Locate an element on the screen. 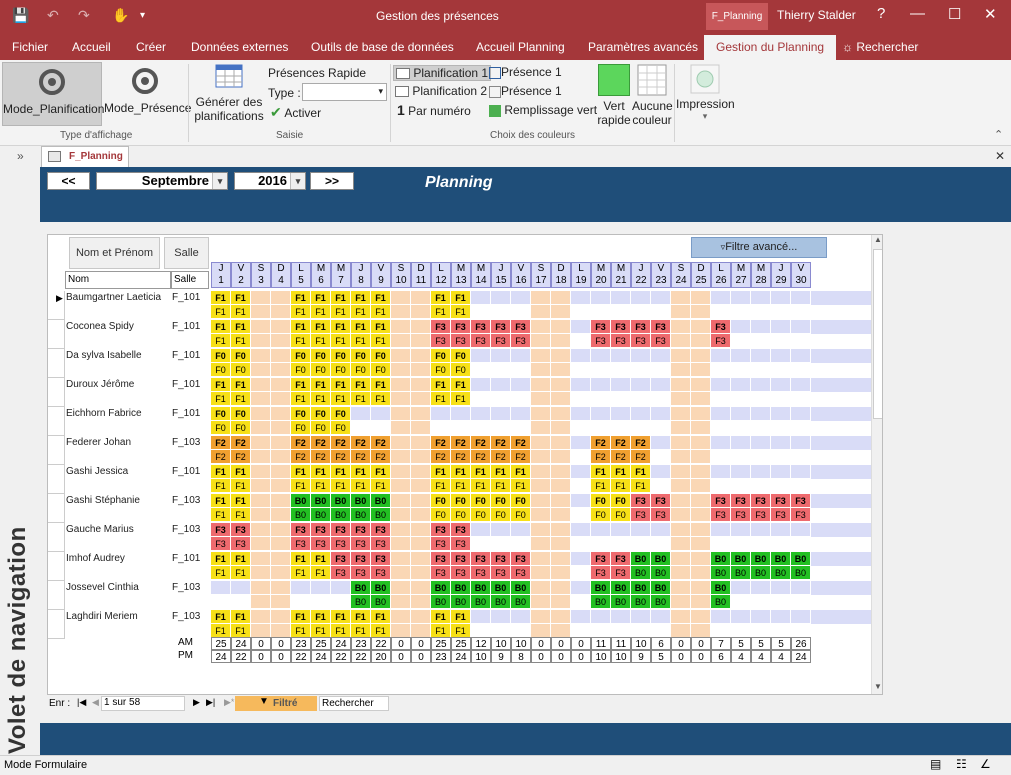  menu-tab: Paramètres avancés is located at coordinates (643, 47).